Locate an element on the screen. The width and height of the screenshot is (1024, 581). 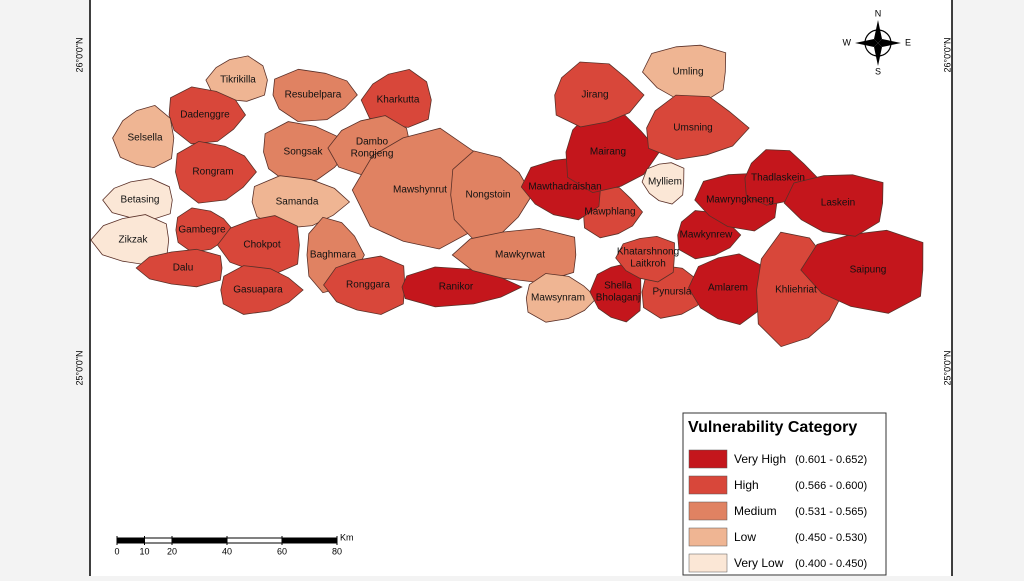
district-label: Dadenggre is located at coordinates (205, 115).